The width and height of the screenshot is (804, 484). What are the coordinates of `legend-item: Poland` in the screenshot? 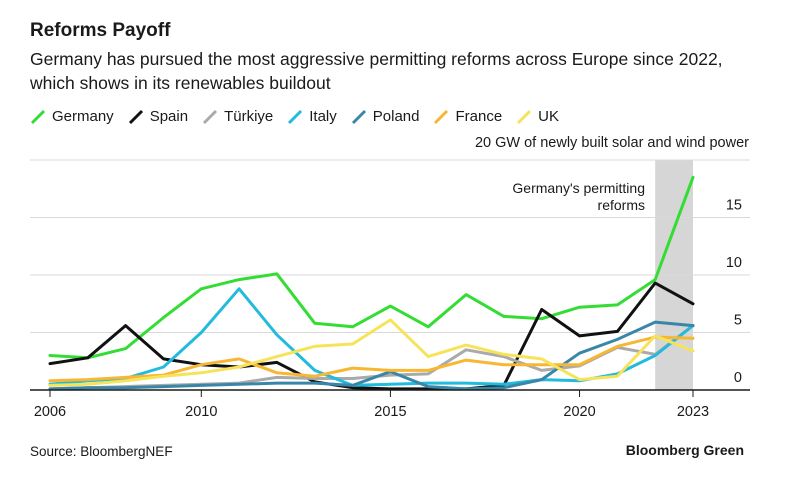 It's located at (385, 116).